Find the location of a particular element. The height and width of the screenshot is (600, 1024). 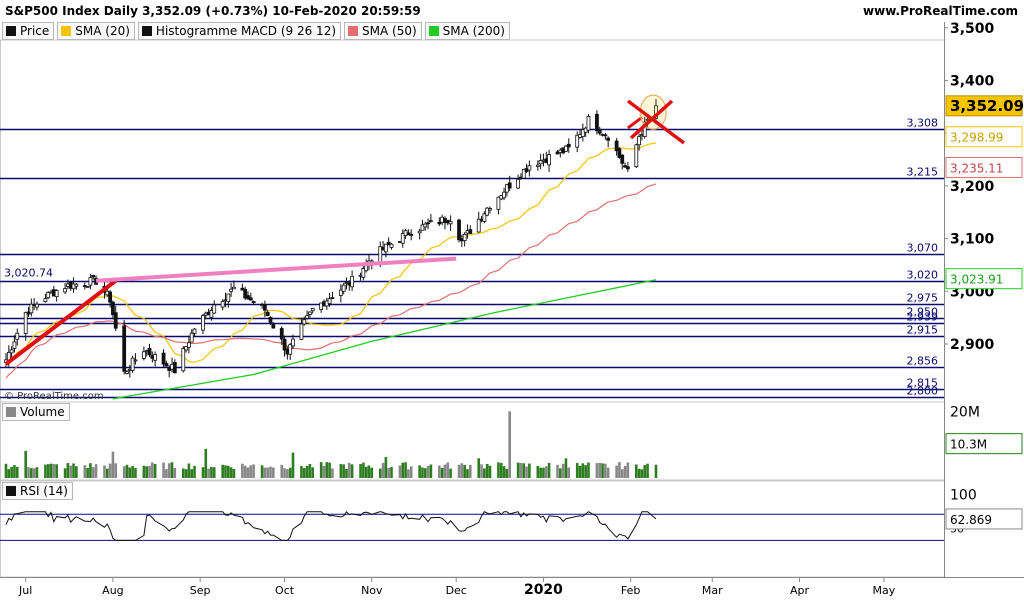

month-label: Oct is located at coordinates (285, 590).